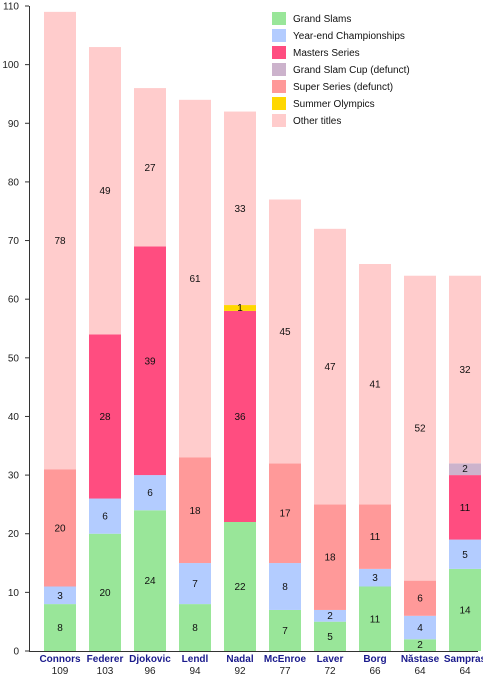 The width and height of the screenshot is (483, 680). Describe the element at coordinates (11, 7) in the screenshot. I see `y-tick-label: 110` at that location.